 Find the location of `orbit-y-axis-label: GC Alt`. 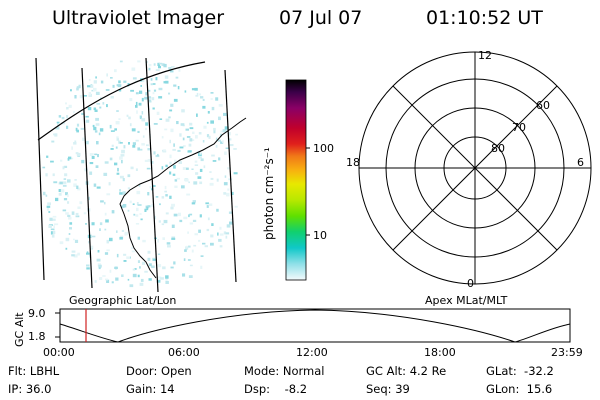

orbit-y-axis-label: GC Alt is located at coordinates (19, 329).